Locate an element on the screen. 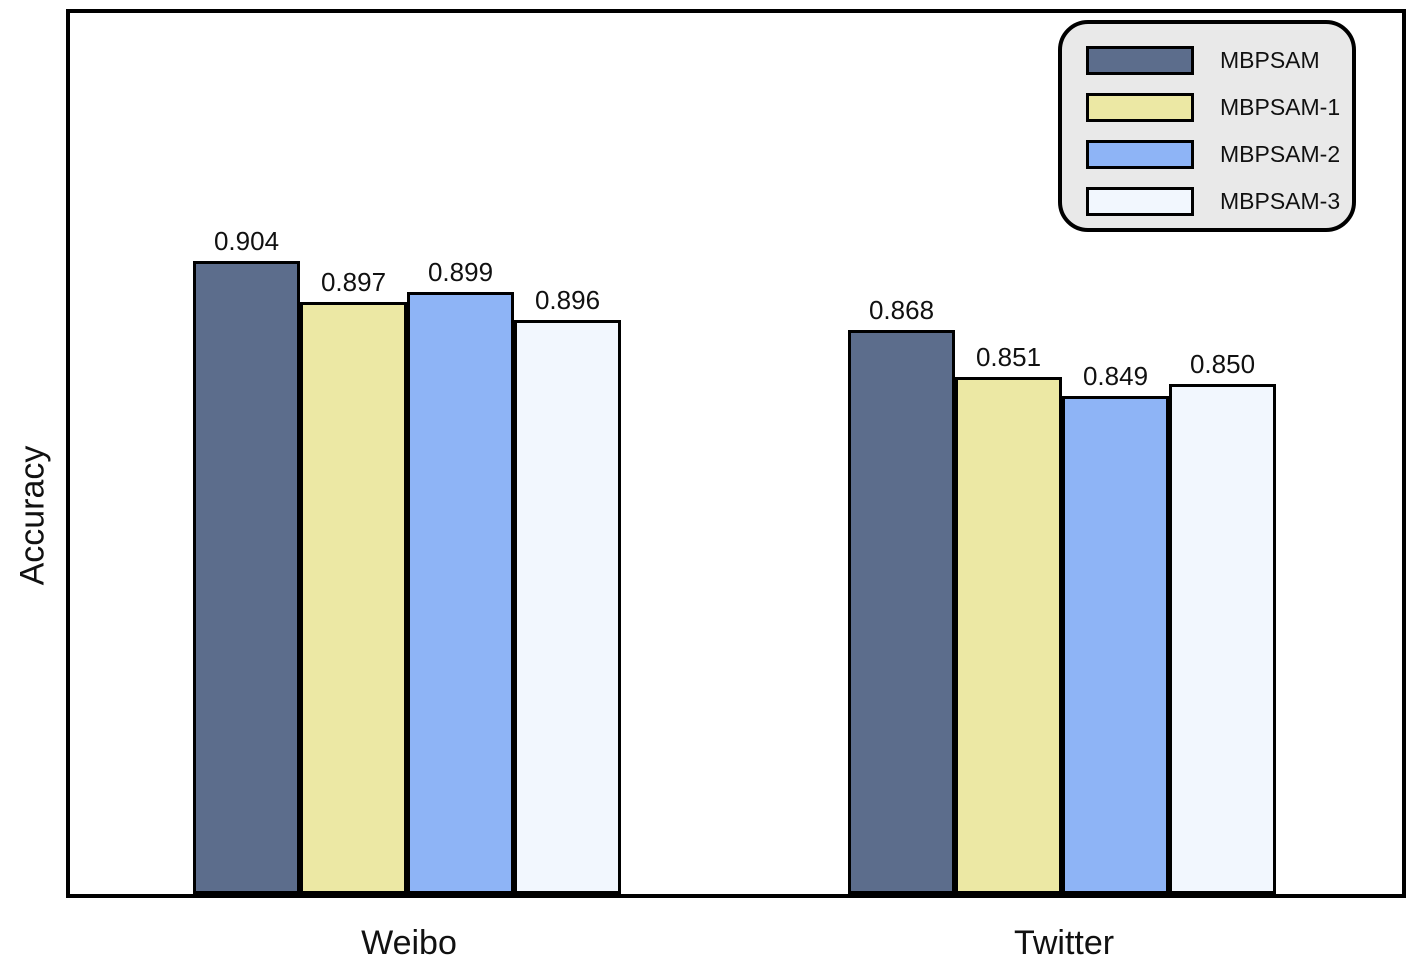 This screenshot has height=971, width=1417. y-axis-label: Accuracy is located at coordinates (32, 515).